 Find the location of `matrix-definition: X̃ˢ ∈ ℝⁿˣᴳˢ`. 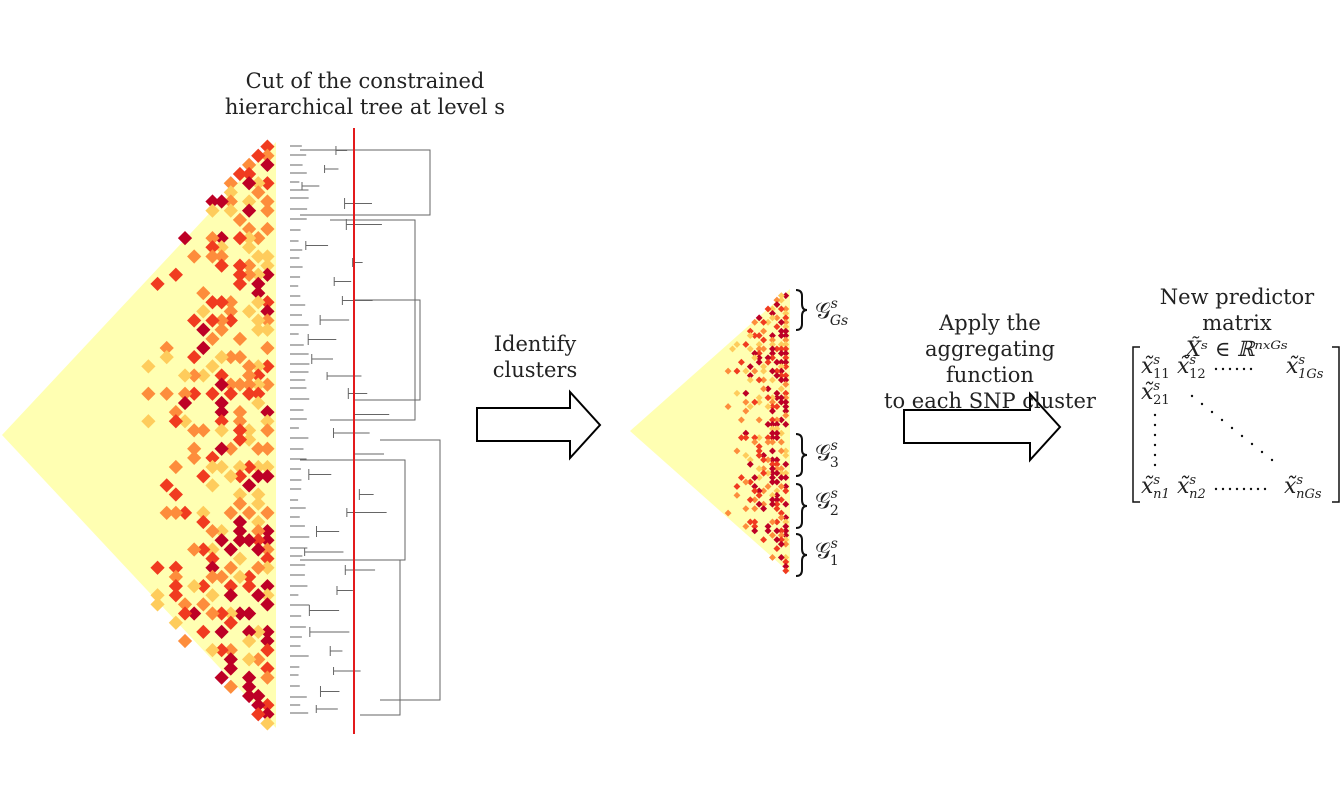

matrix-definition: X̃ˢ ∈ ℝⁿˣᴳˢ is located at coordinates (1237, 349).